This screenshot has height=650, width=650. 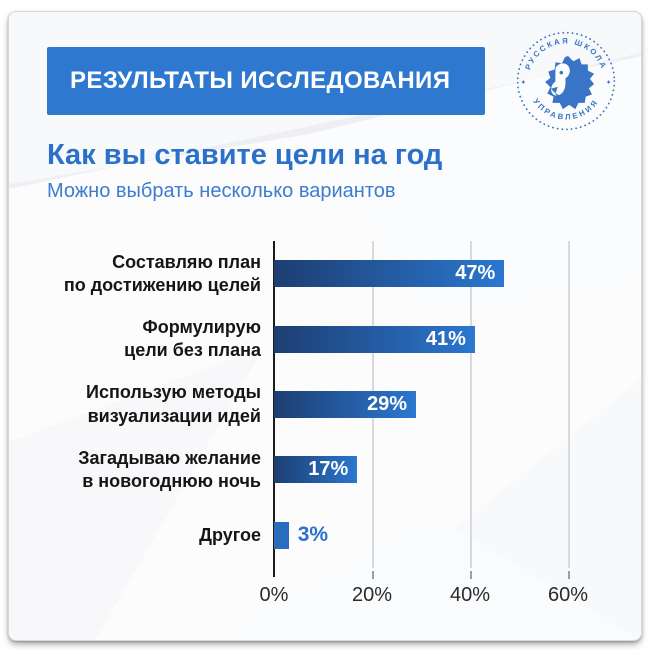 I want to click on bar-track: 17%, so click(x=445, y=470).